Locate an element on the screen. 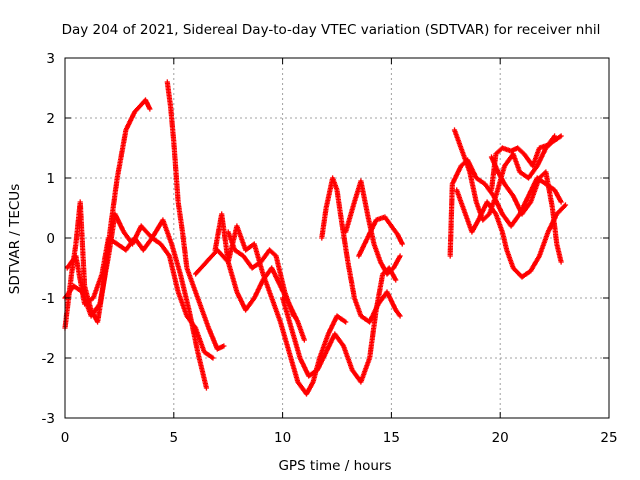  x-axis-label: GPS time / hours is located at coordinates (334, 466).